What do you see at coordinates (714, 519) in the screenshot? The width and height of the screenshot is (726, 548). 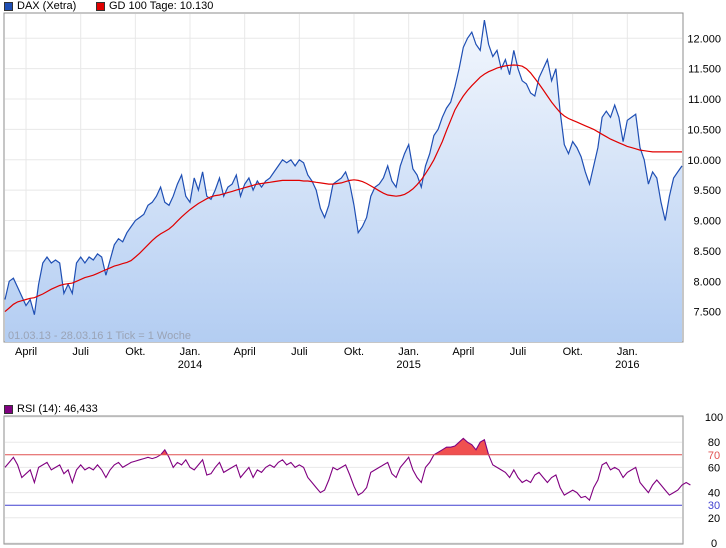 I see `rsi-y-tick-label: 20` at bounding box center [714, 519].